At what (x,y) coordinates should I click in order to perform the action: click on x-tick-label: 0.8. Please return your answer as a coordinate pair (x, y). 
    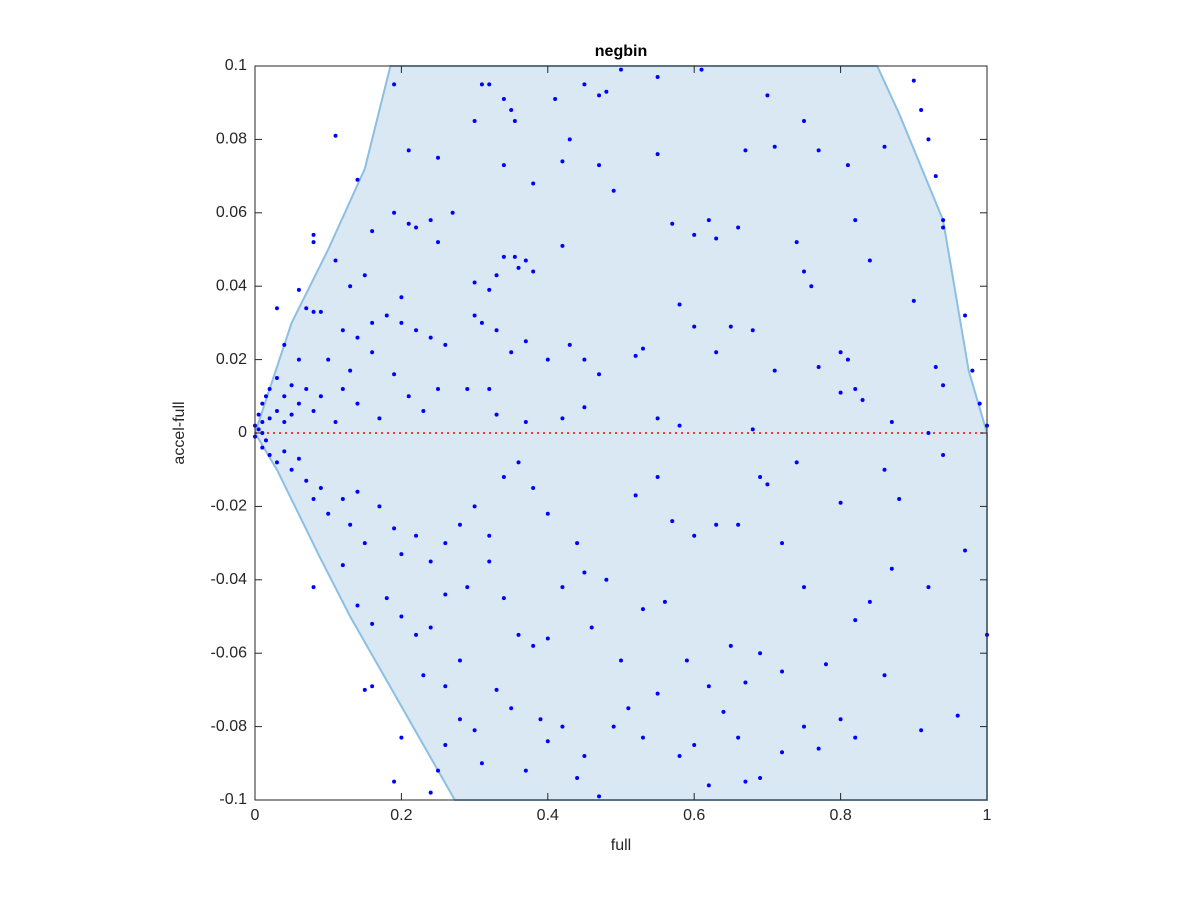
    Looking at the image, I should click on (840, 815).